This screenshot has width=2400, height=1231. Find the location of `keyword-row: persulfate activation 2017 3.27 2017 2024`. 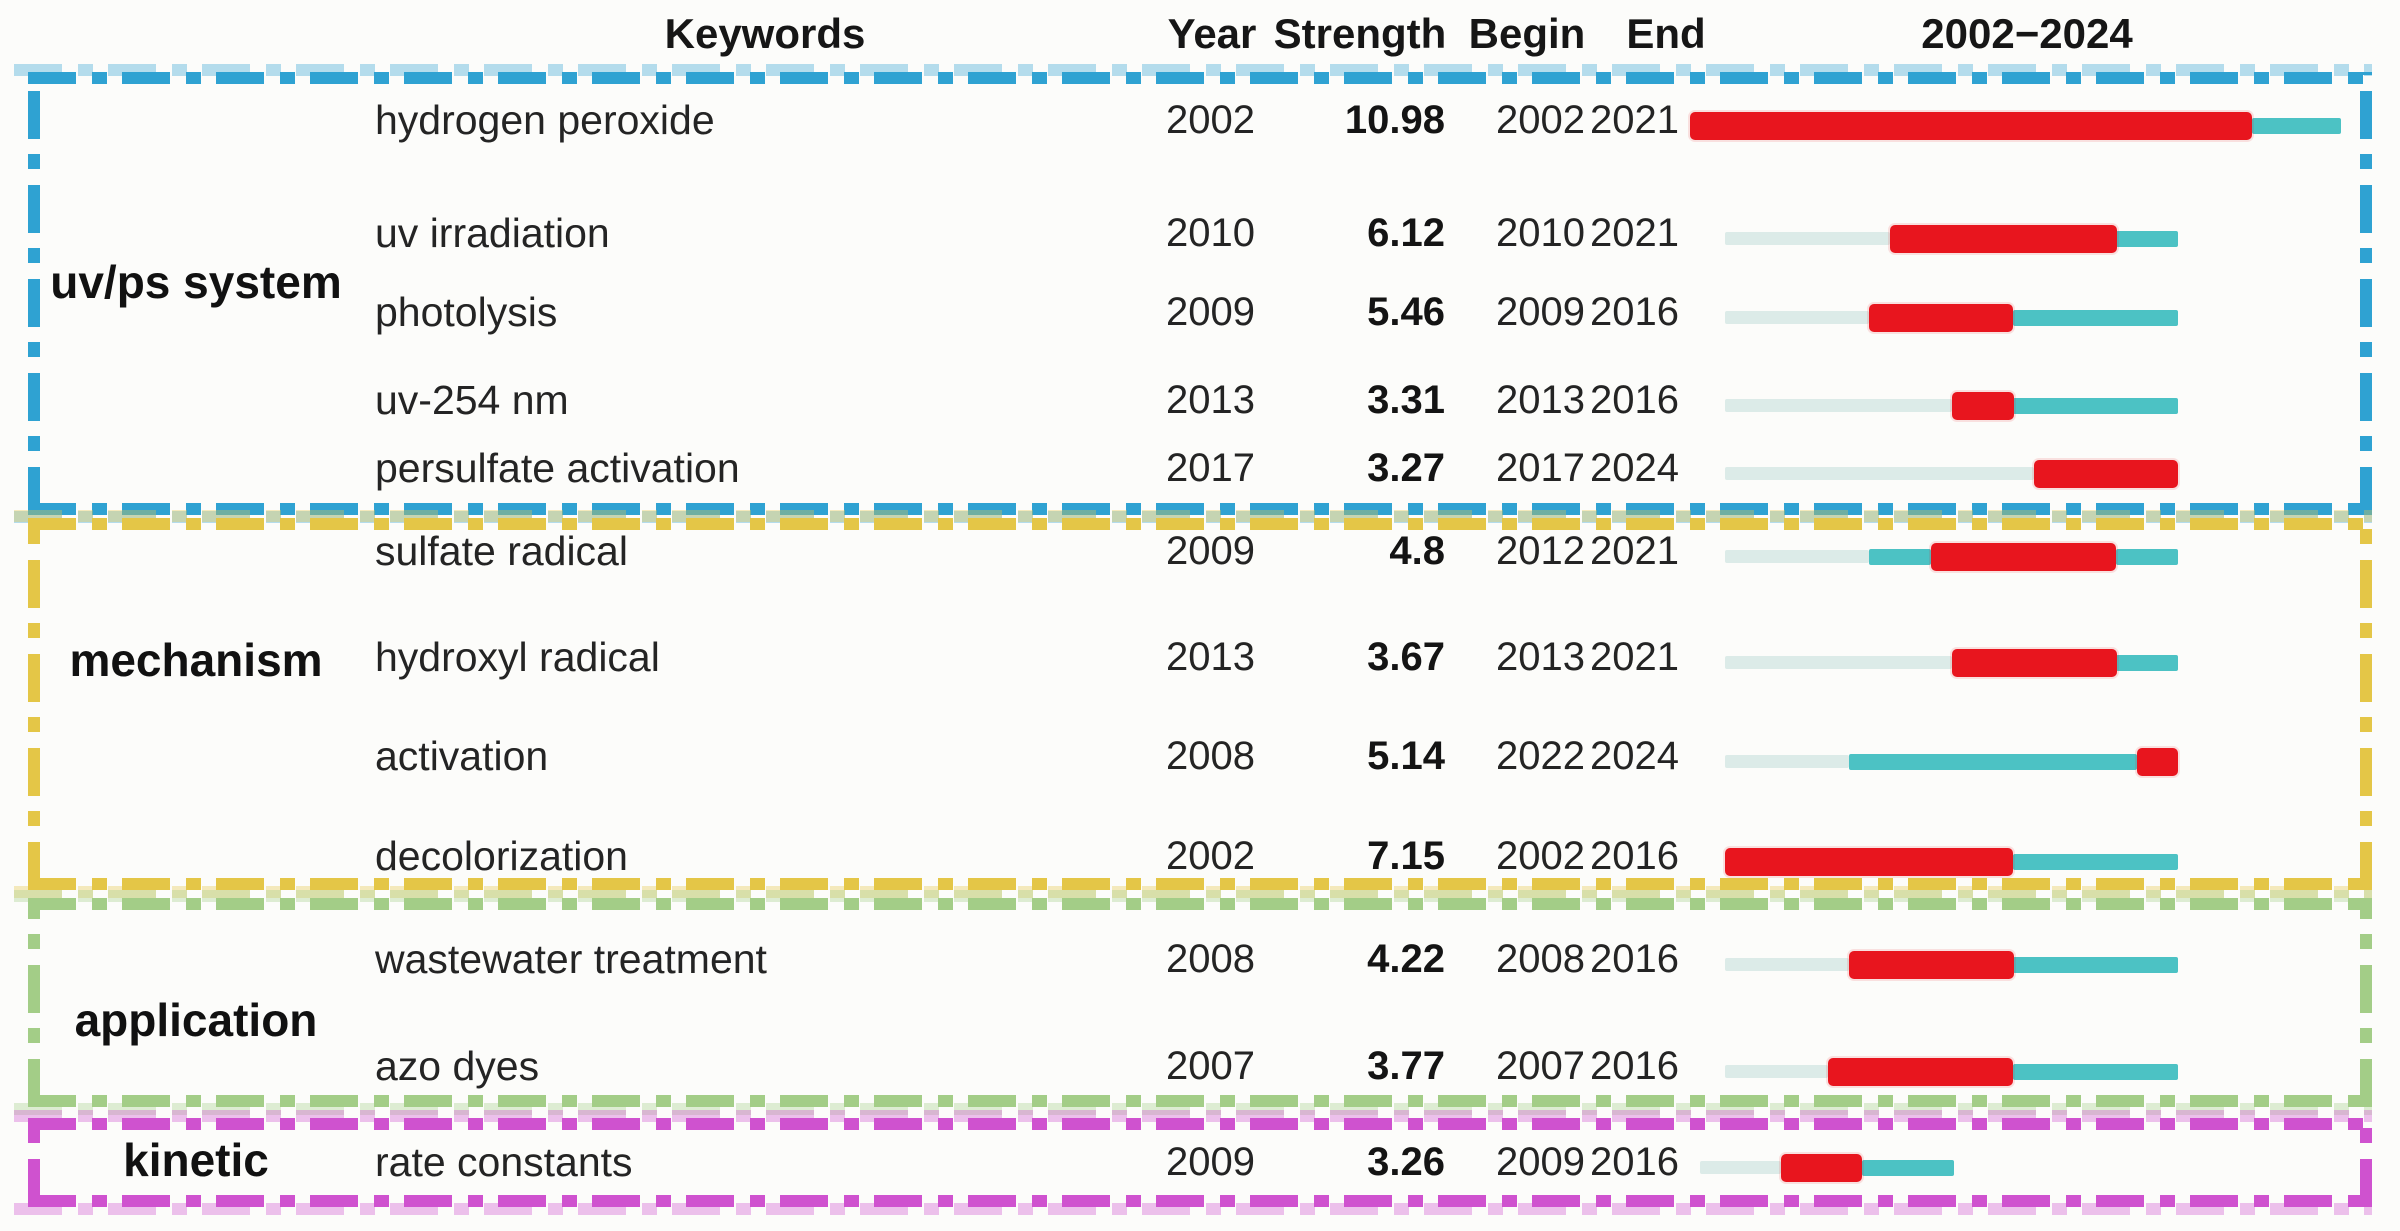

keyword-row: persulfate activation 2017 3.27 2017 2024 is located at coordinates (1200, 468).